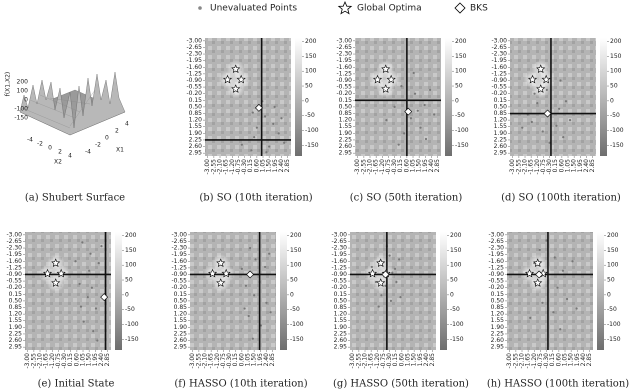 This screenshot has width=640, height=390. Describe the element at coordinates (50, 148) in the screenshot. I see `x-tick-label: 0` at that location.